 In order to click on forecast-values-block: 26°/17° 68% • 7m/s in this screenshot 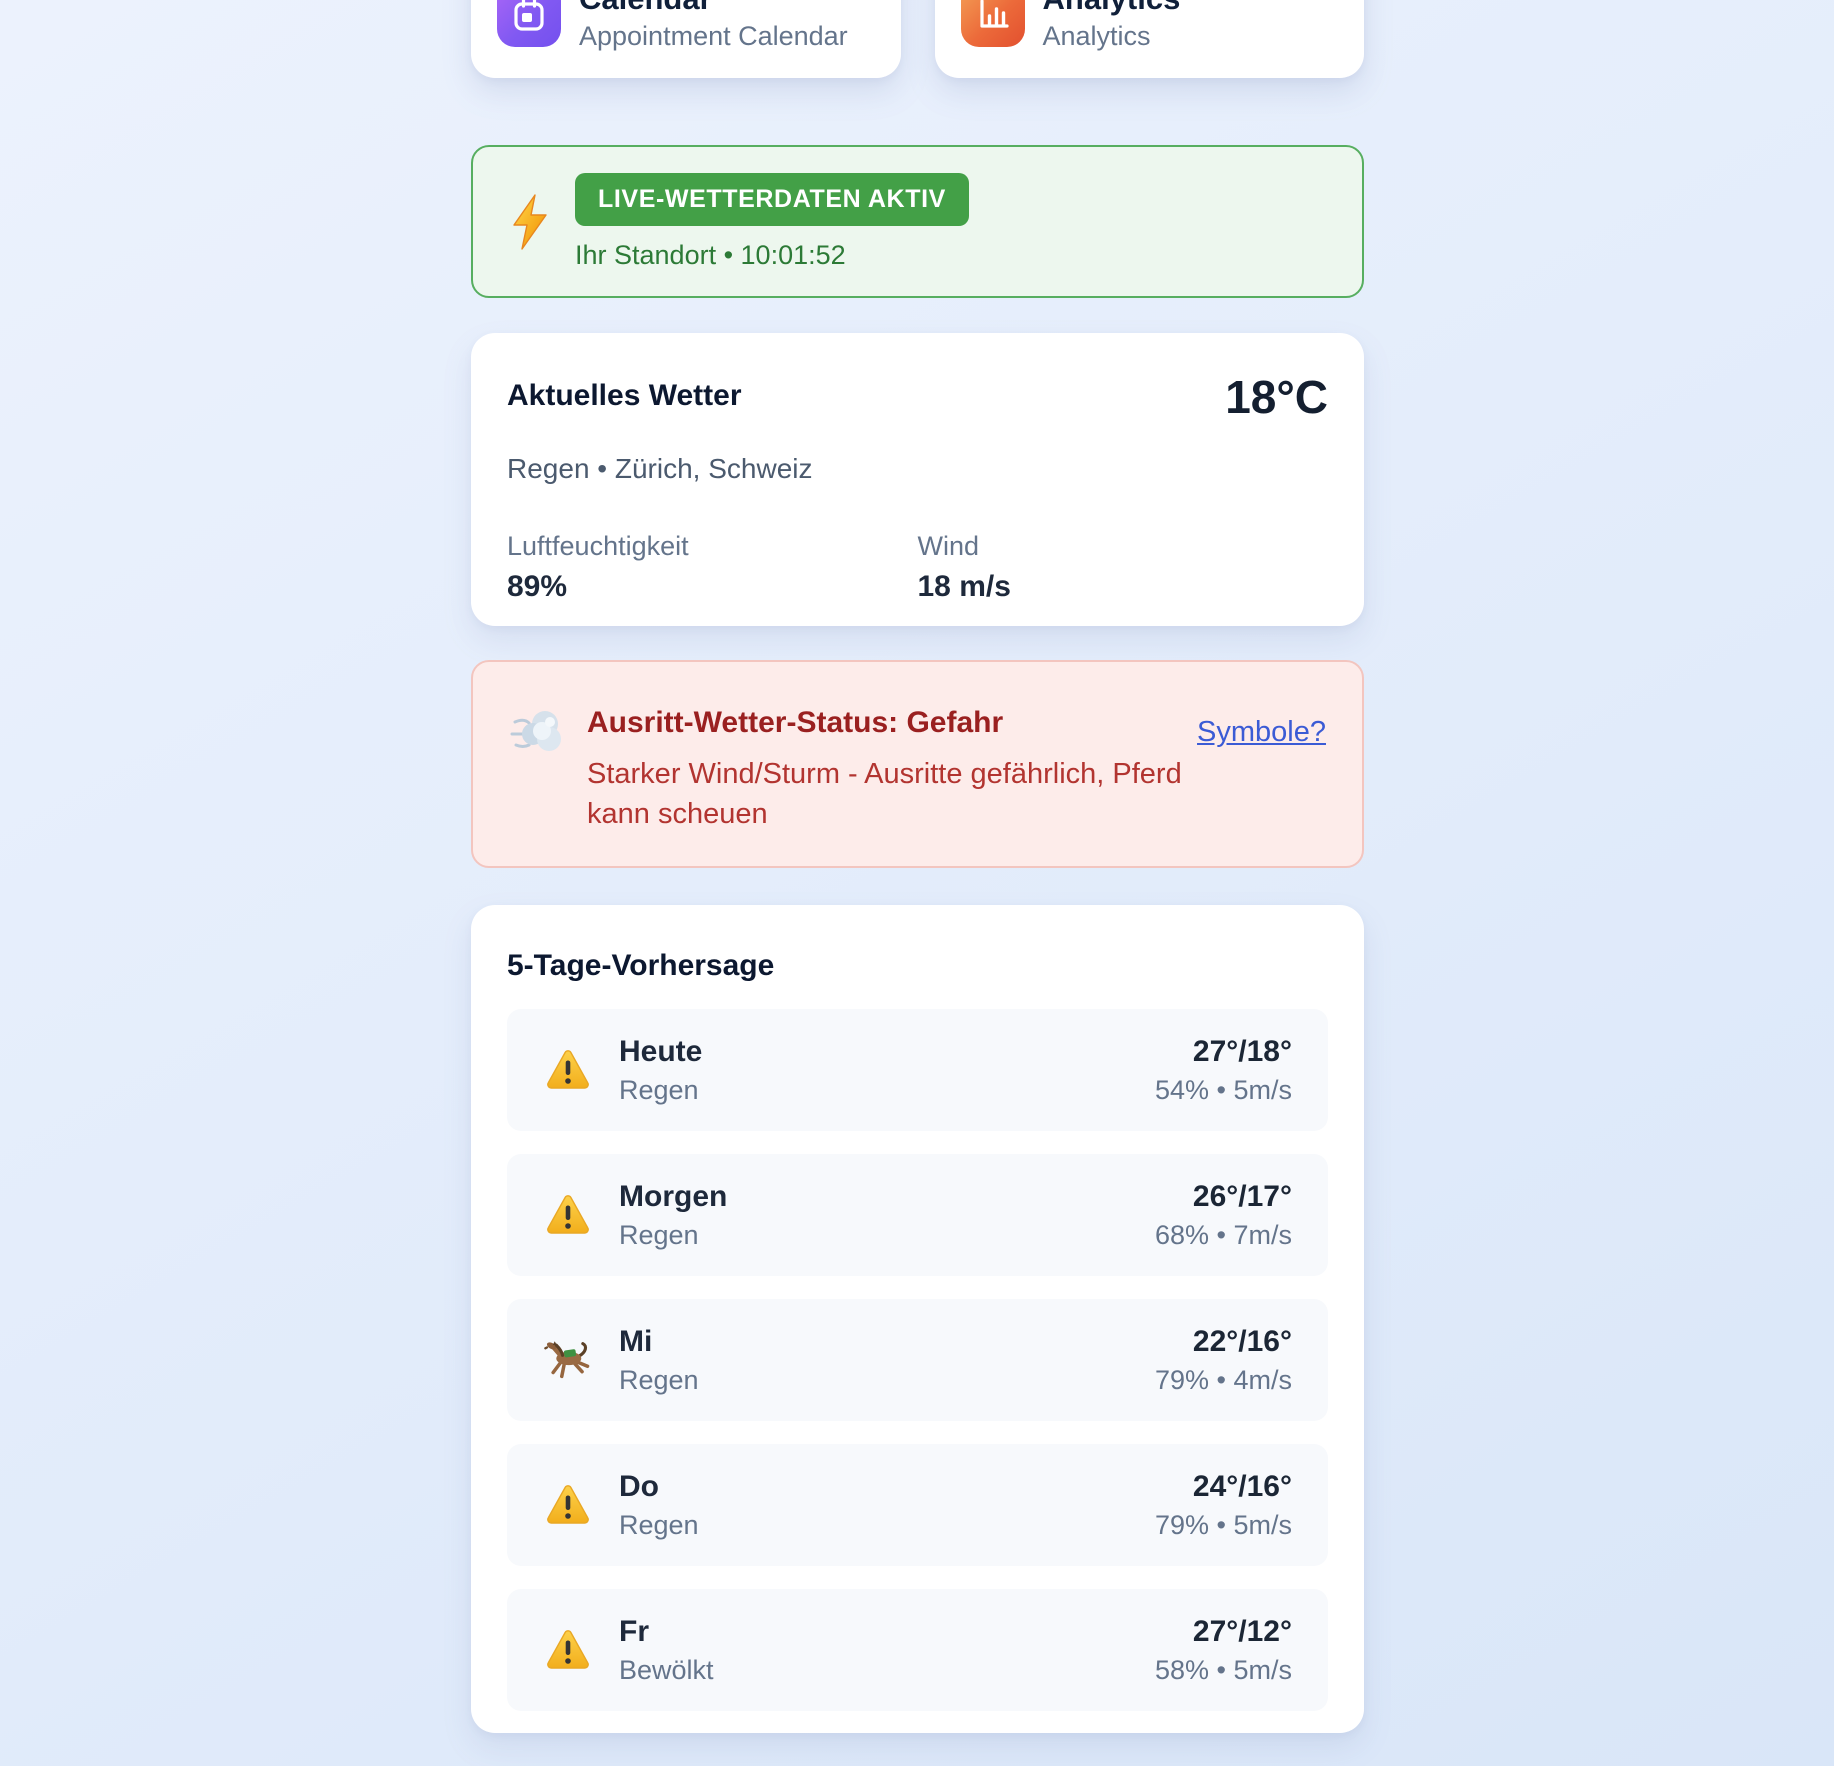, I will do `click(1223, 1215)`.